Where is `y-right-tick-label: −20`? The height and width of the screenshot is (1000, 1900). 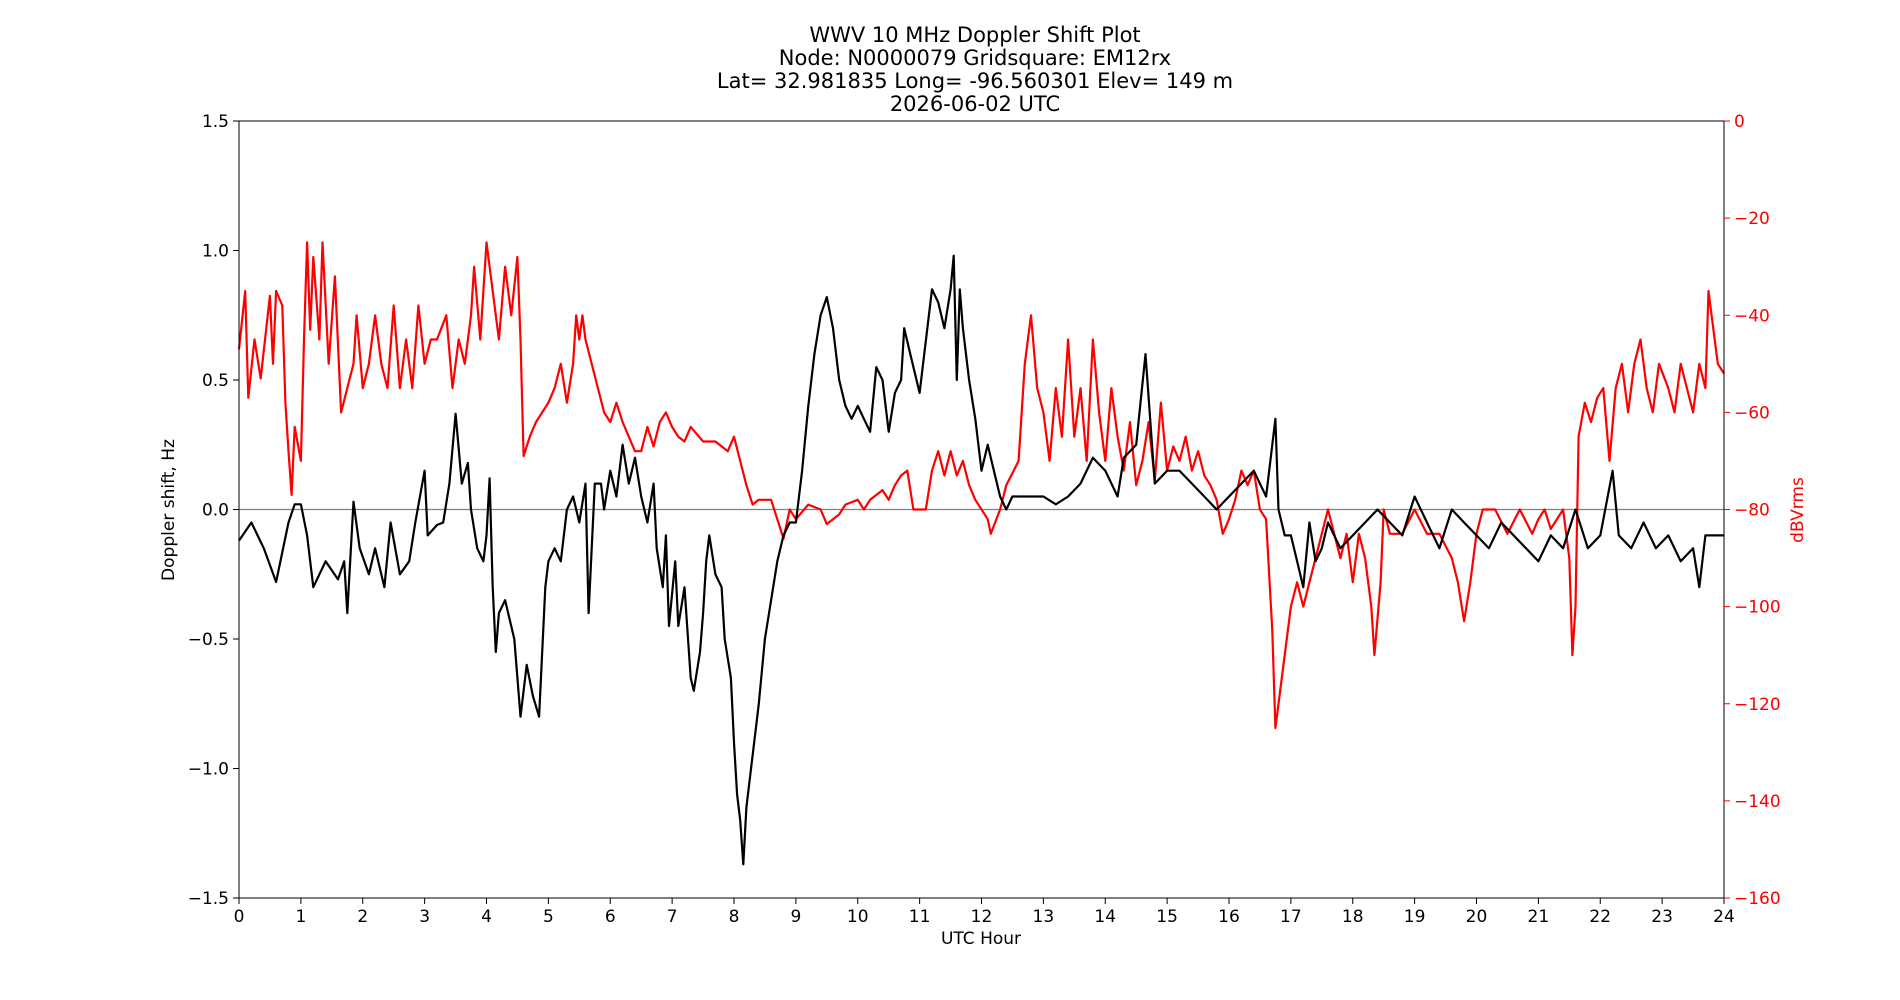
y-right-tick-label: −20 is located at coordinates (1752, 219).